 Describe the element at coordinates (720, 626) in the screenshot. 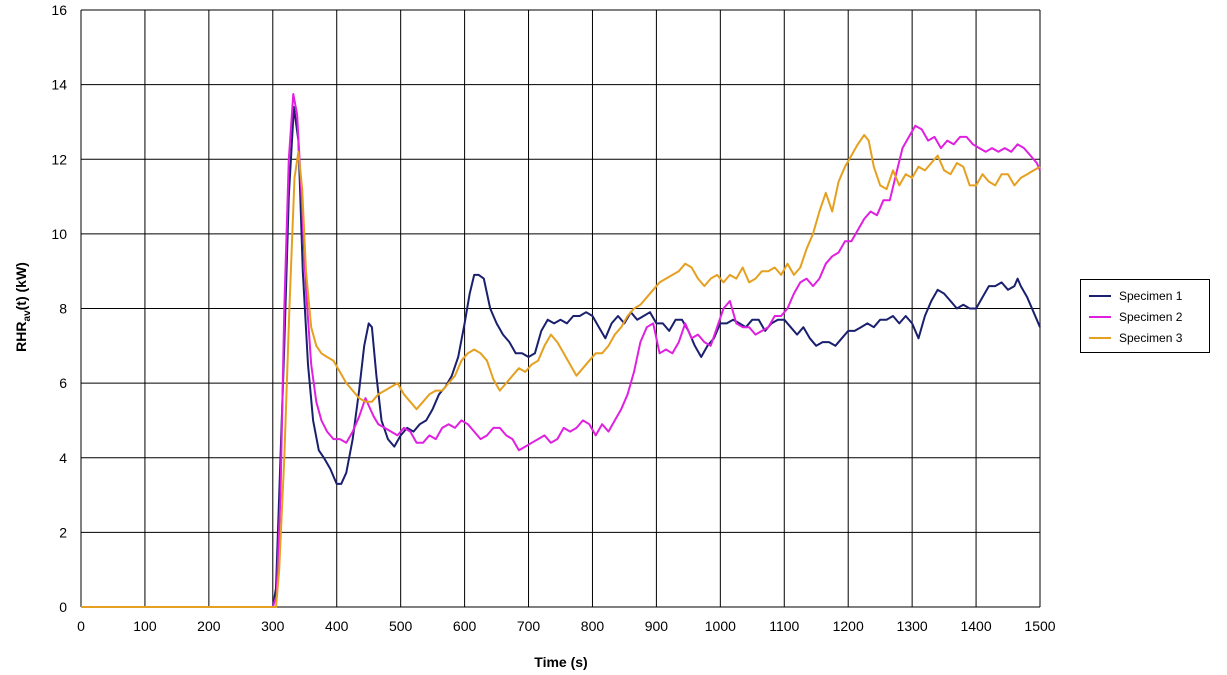

I see `x-tick-label: 1000` at that location.